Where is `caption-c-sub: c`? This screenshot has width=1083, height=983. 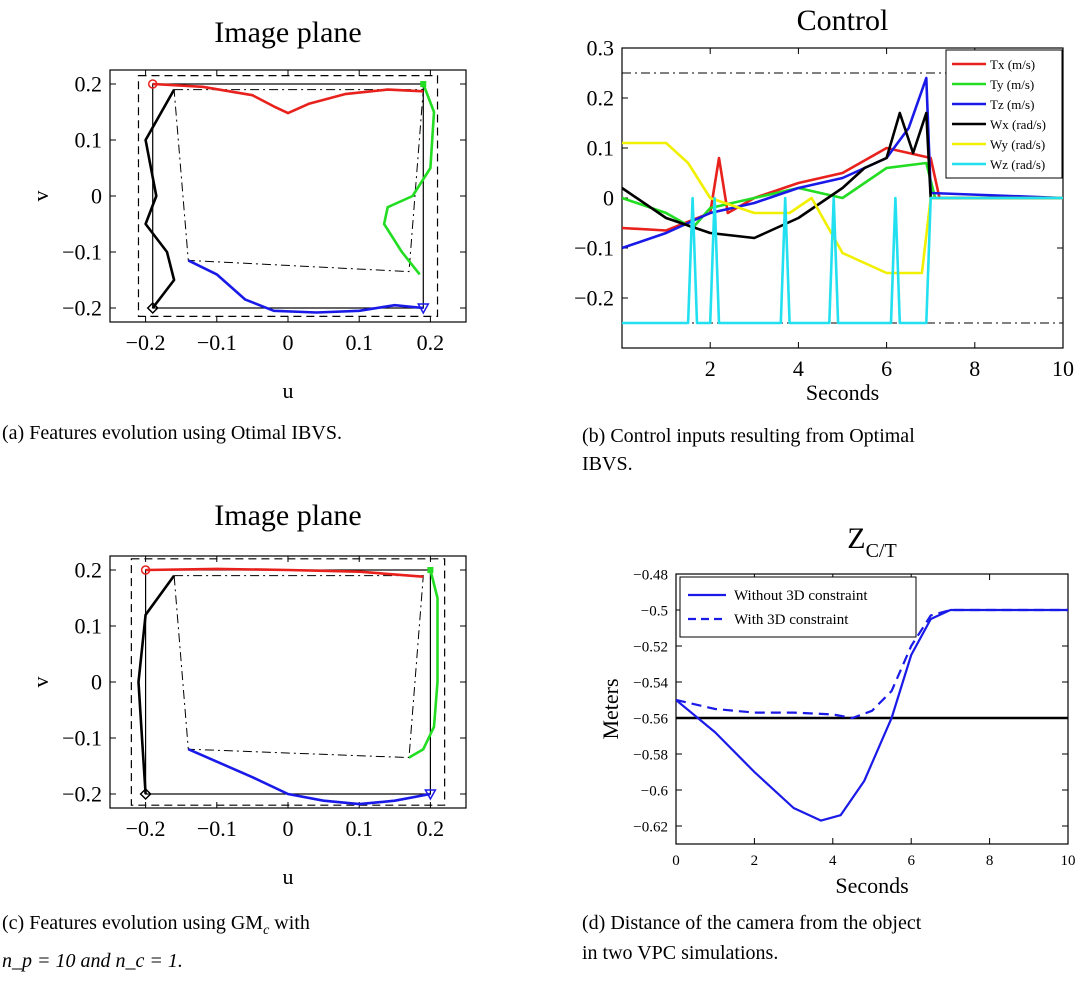 caption-c-sub: c is located at coordinates (266, 930).